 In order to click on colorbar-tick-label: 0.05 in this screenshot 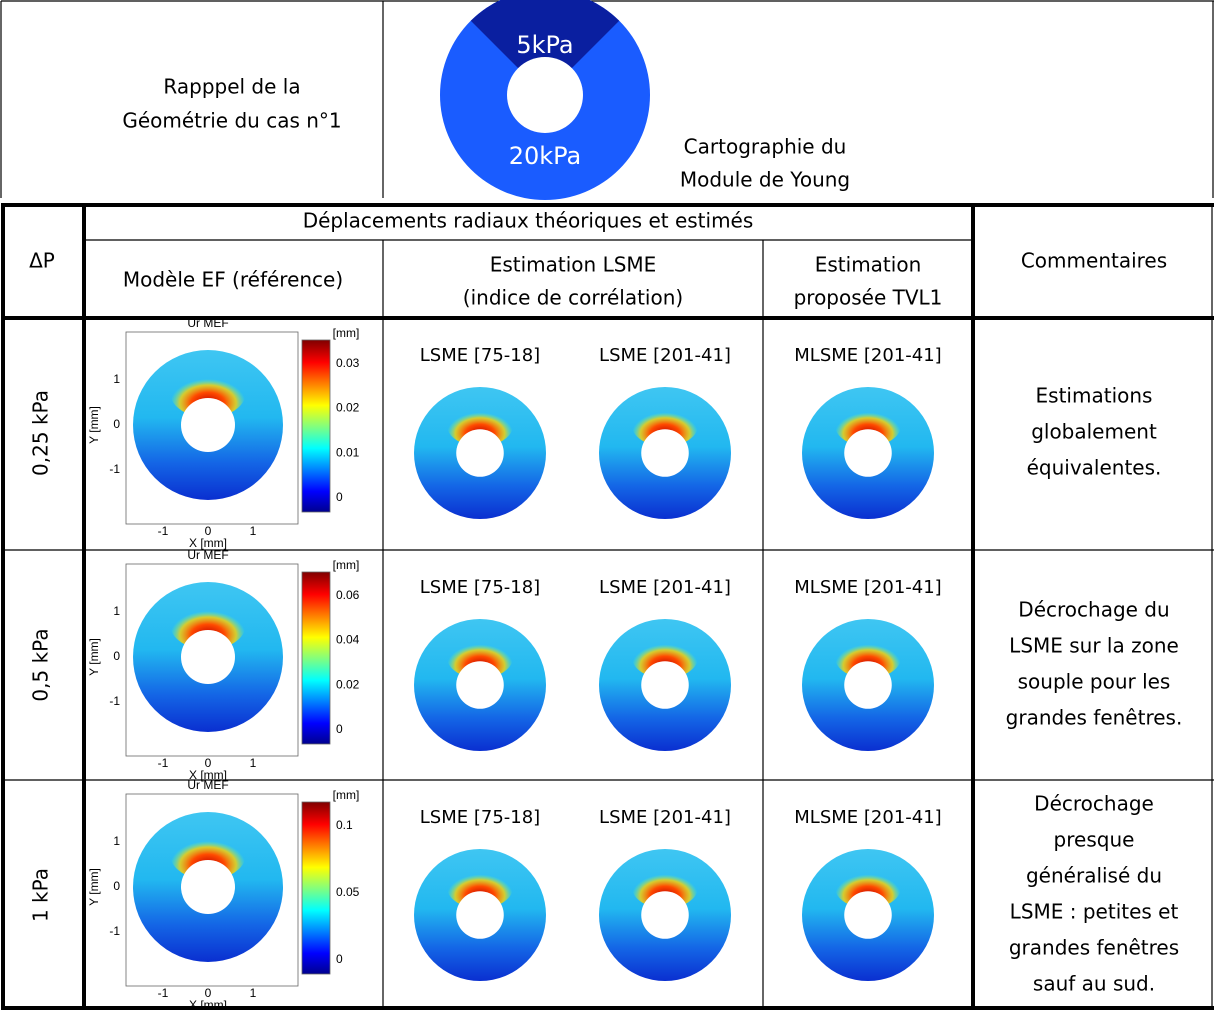, I will do `click(348, 892)`.